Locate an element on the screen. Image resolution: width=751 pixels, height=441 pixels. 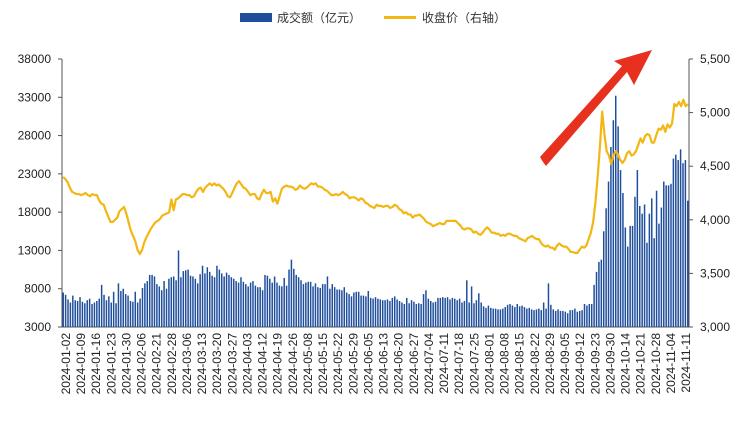
x-tick-label: 2024-03-13 is located at coordinates (202, 364).